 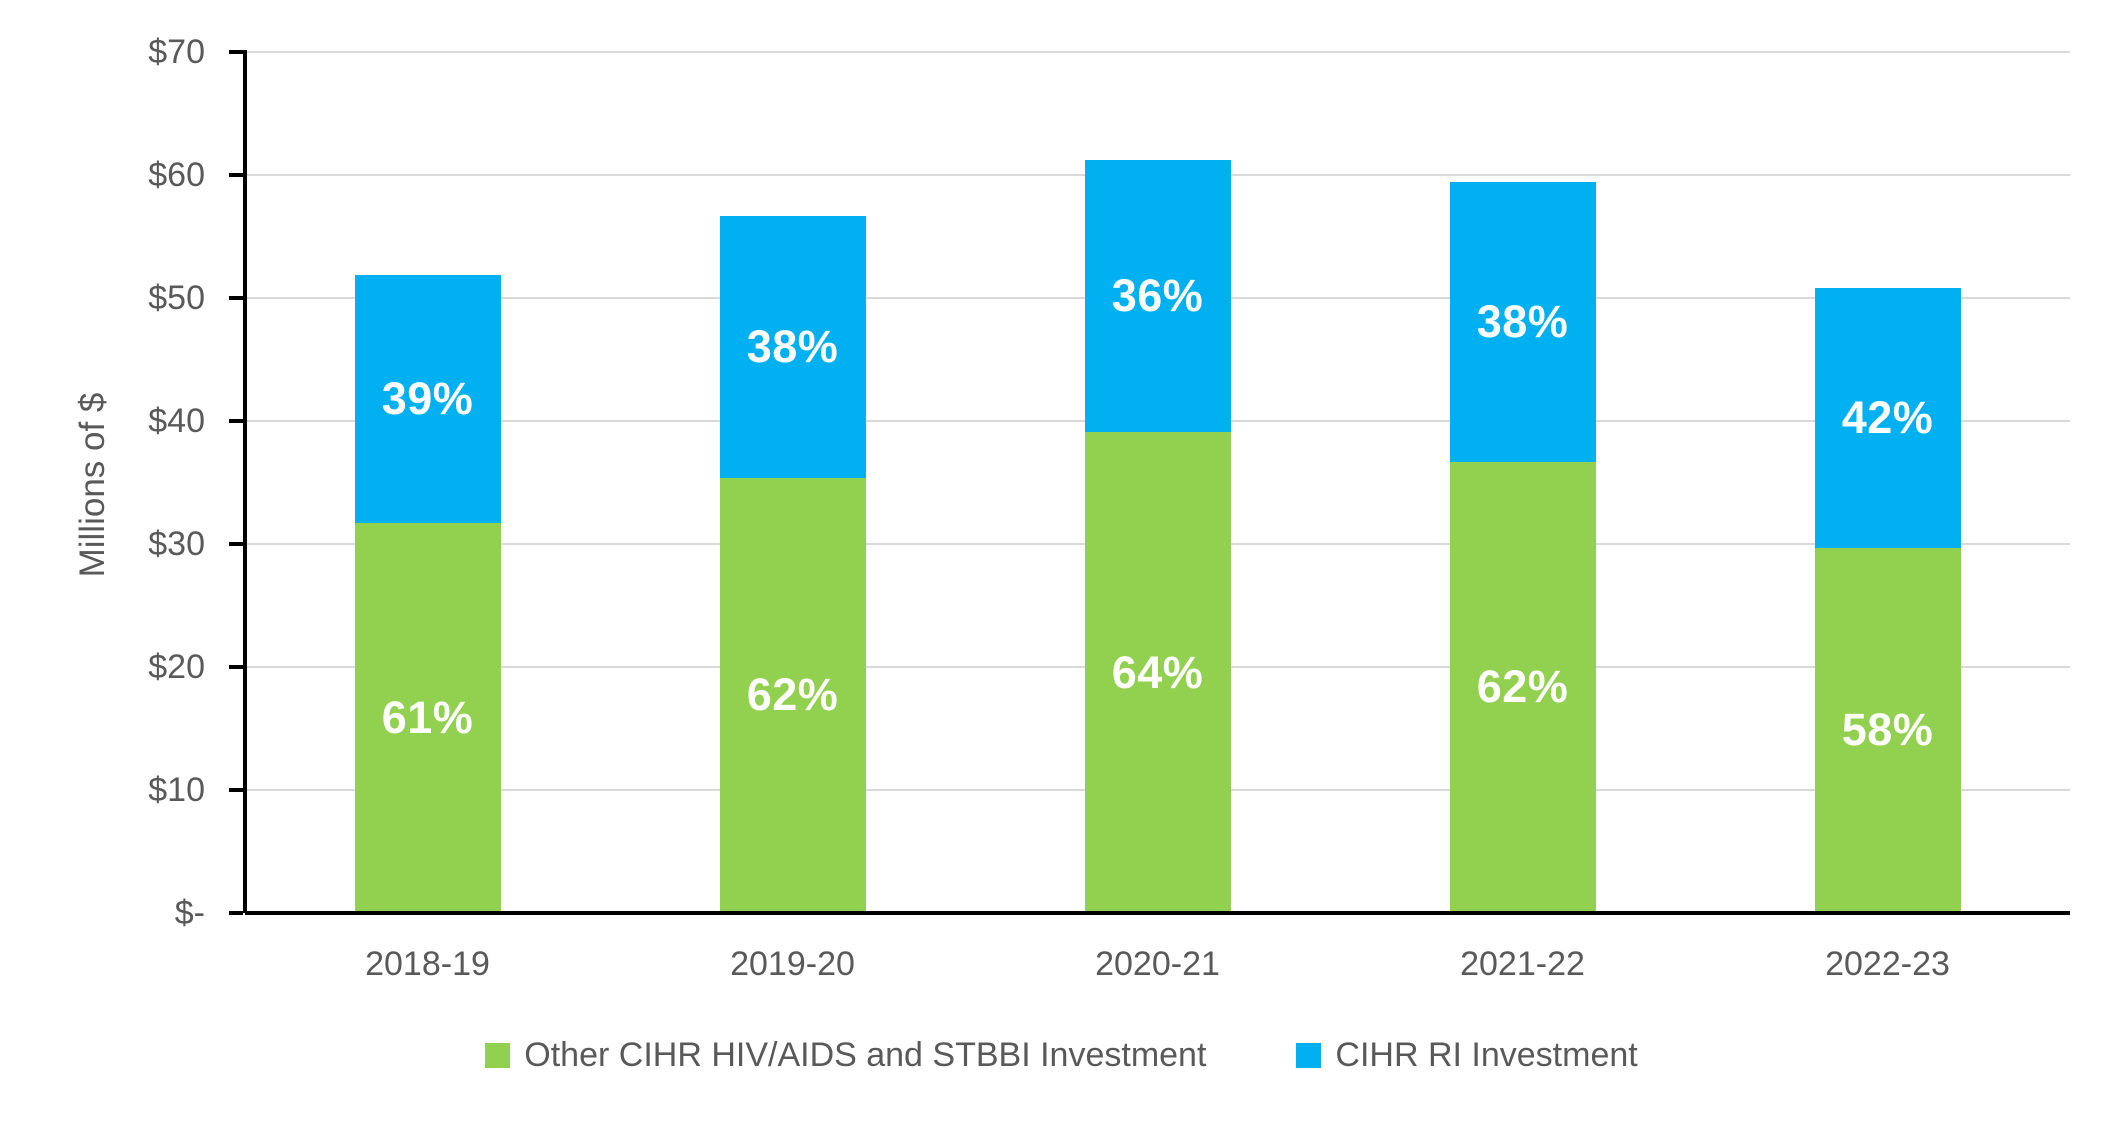 I want to click on y-axis-tick-label: $60, so click(x=176, y=175).